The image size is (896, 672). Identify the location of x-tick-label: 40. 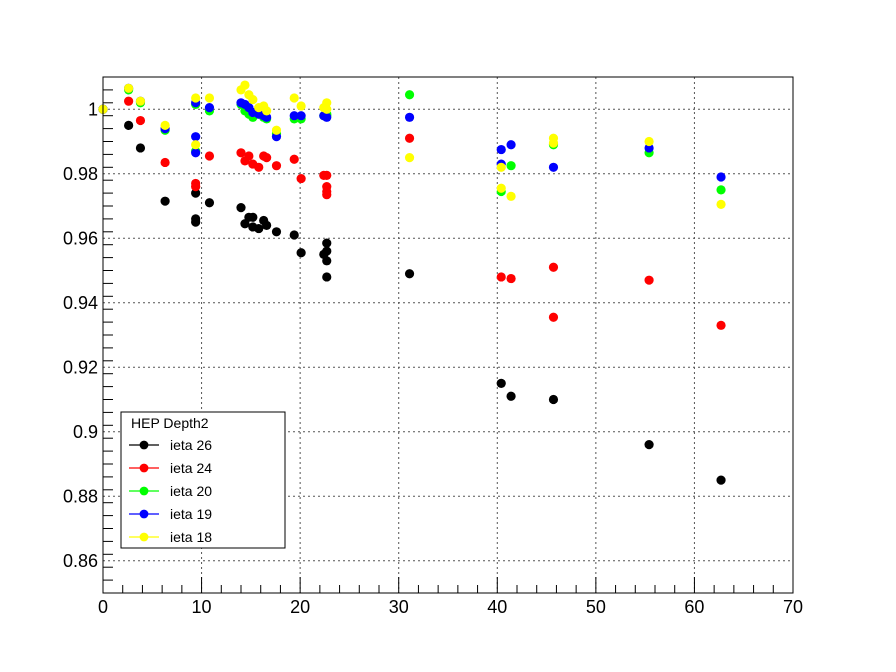
(497, 607).